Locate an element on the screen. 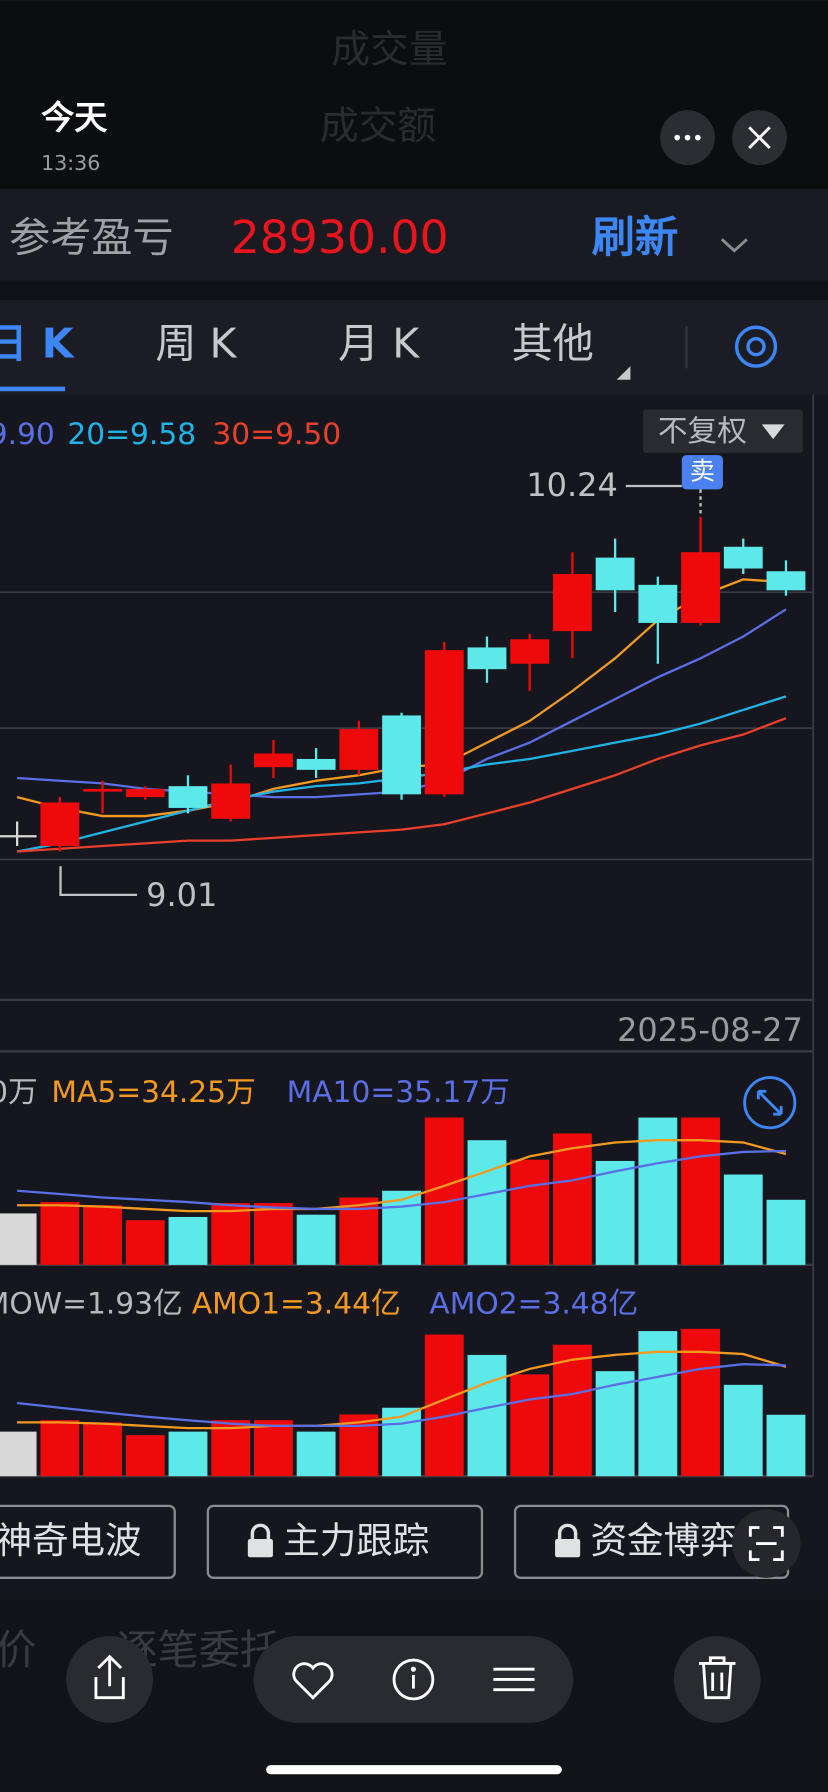  profit-label: 参考盈亏 is located at coordinates (91, 237).